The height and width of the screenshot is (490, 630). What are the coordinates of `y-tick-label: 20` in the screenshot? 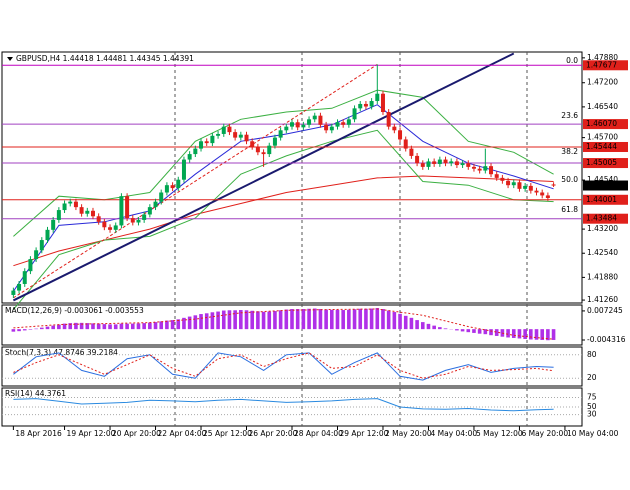 It's located at (592, 377).